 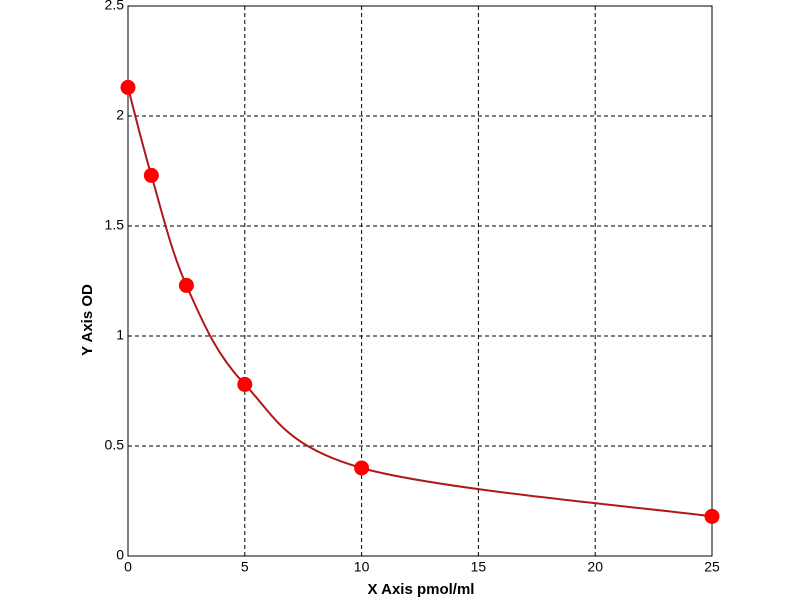 I want to click on y-tick-label: 0.5, so click(x=115, y=445).